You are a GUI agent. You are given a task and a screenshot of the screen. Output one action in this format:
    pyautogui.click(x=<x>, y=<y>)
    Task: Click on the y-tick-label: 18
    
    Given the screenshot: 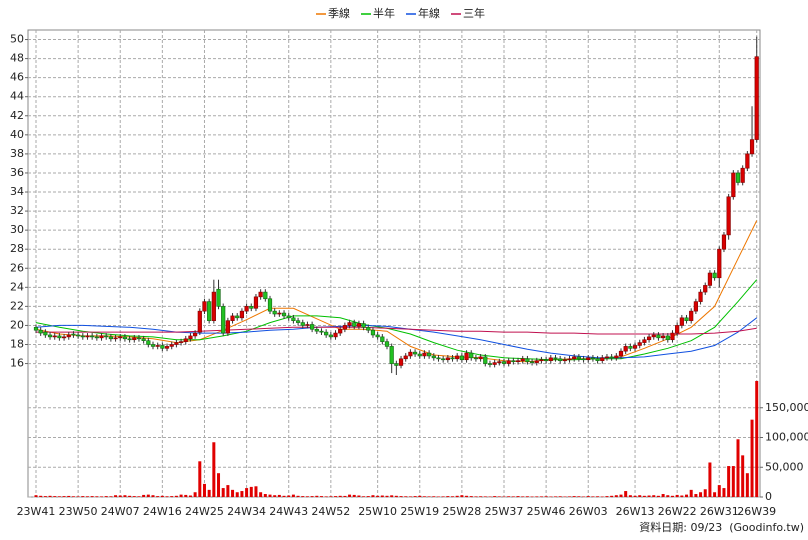 What is the action you would take?
    pyautogui.click(x=17, y=344)
    